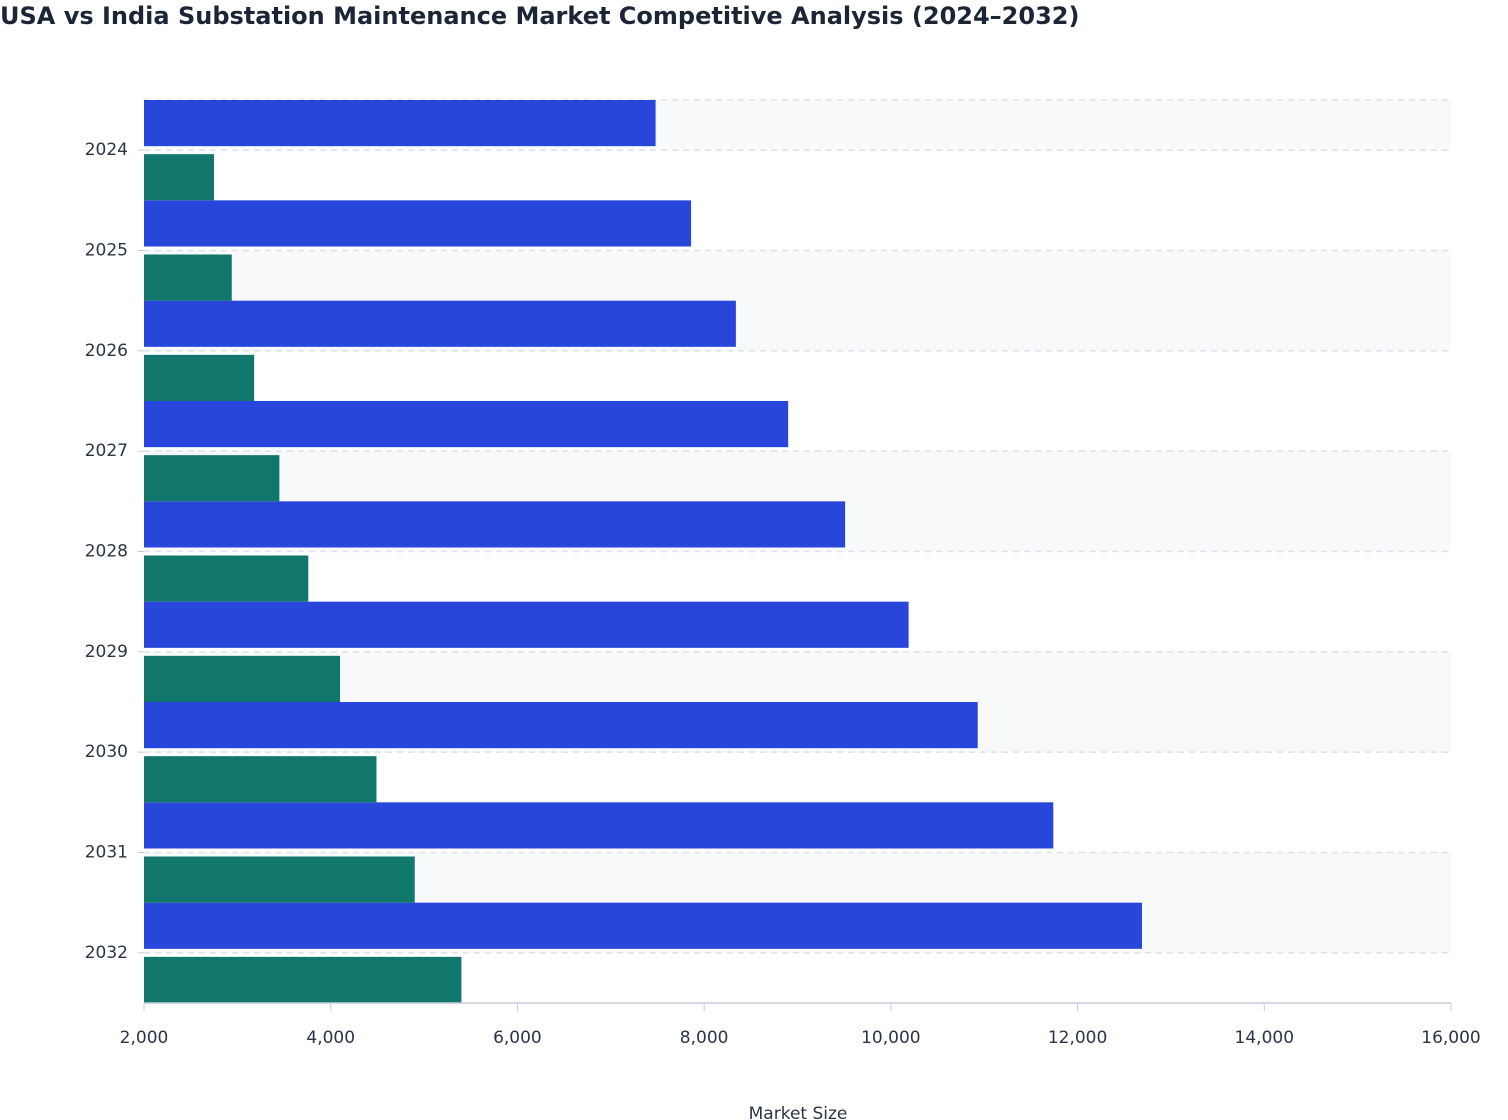 Image resolution: width=1508 pixels, height=1120 pixels. Describe the element at coordinates (106, 652) in the screenshot. I see `y-tick-label: 2029` at that location.